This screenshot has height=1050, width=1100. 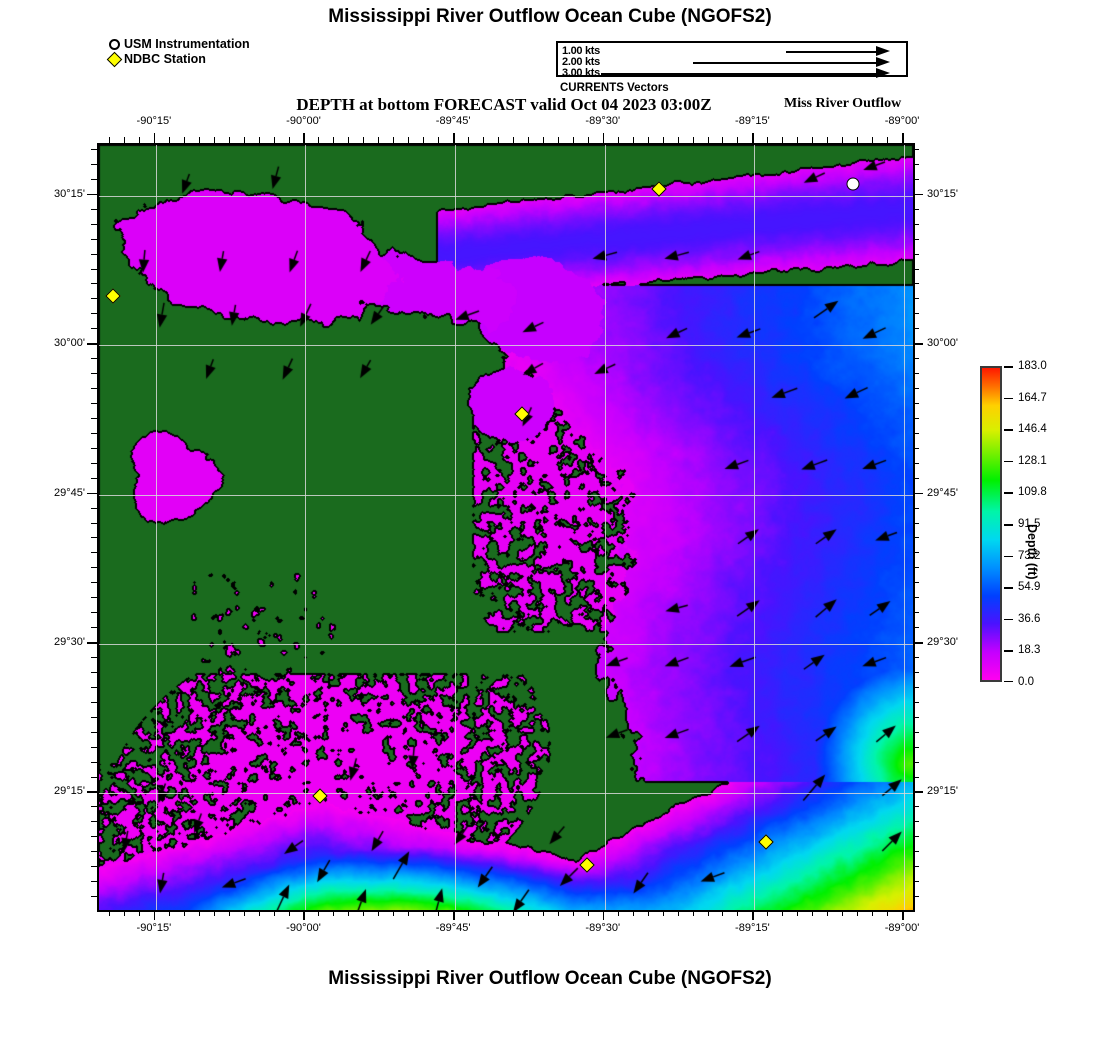 I want to click on lat-label-left-2: 29°45', so click(x=69, y=492).